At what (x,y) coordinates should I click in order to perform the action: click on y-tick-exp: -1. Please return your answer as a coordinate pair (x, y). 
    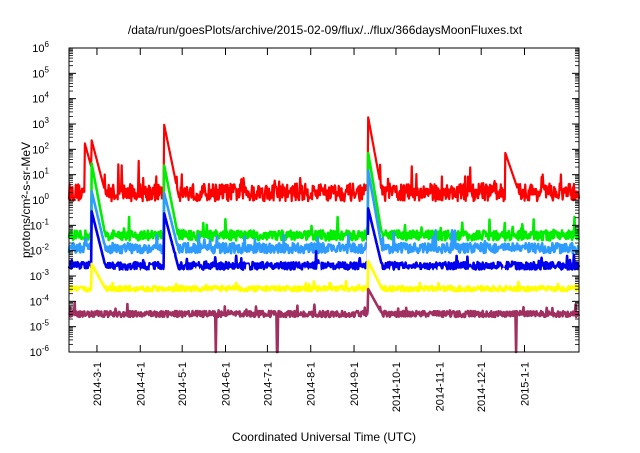
    Looking at the image, I should click on (46, 221).